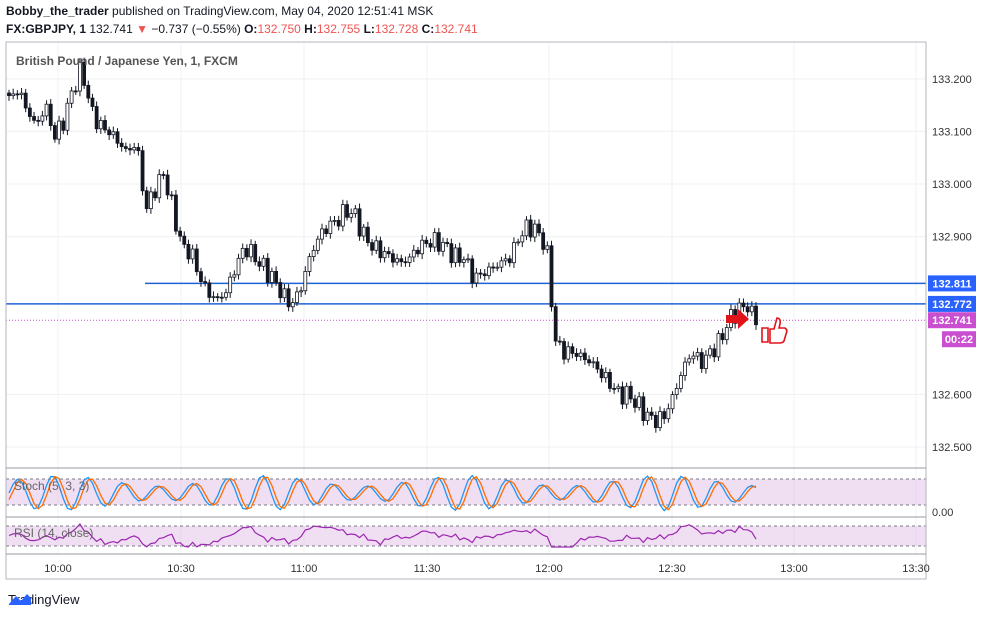 The width and height of the screenshot is (988, 618). I want to click on time-tick-label: 12:30, so click(672, 569).